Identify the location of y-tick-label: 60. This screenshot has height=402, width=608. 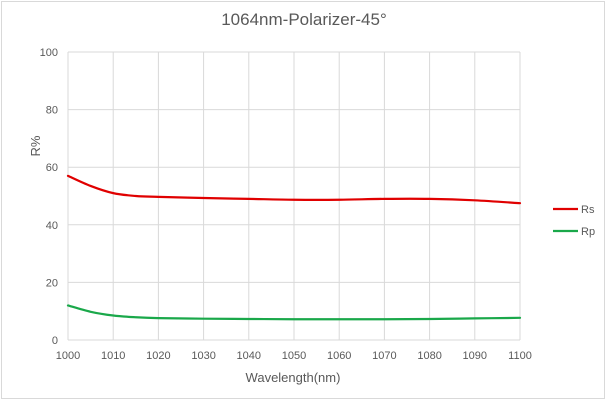
(52, 168).